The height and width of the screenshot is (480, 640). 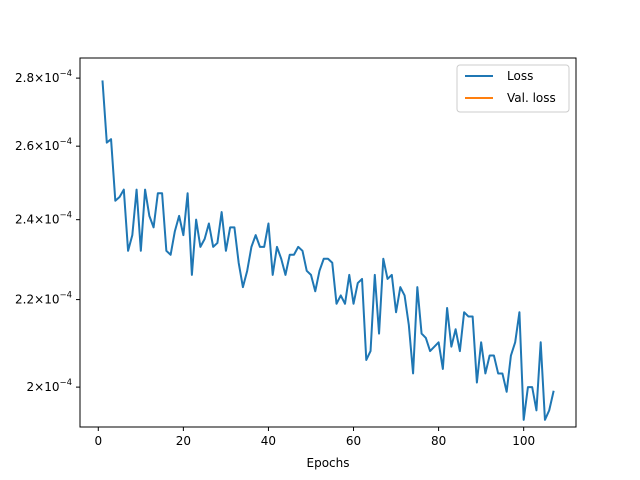 I want to click on y-tick-label: 2.8×10⁻⁴, so click(x=43, y=77).